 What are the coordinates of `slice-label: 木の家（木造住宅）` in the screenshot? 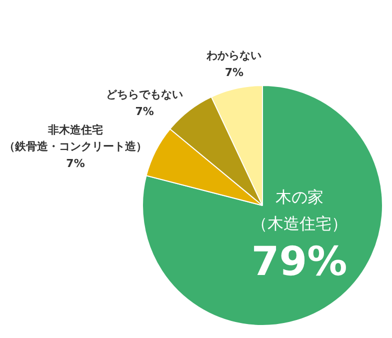 It's located at (299, 210).